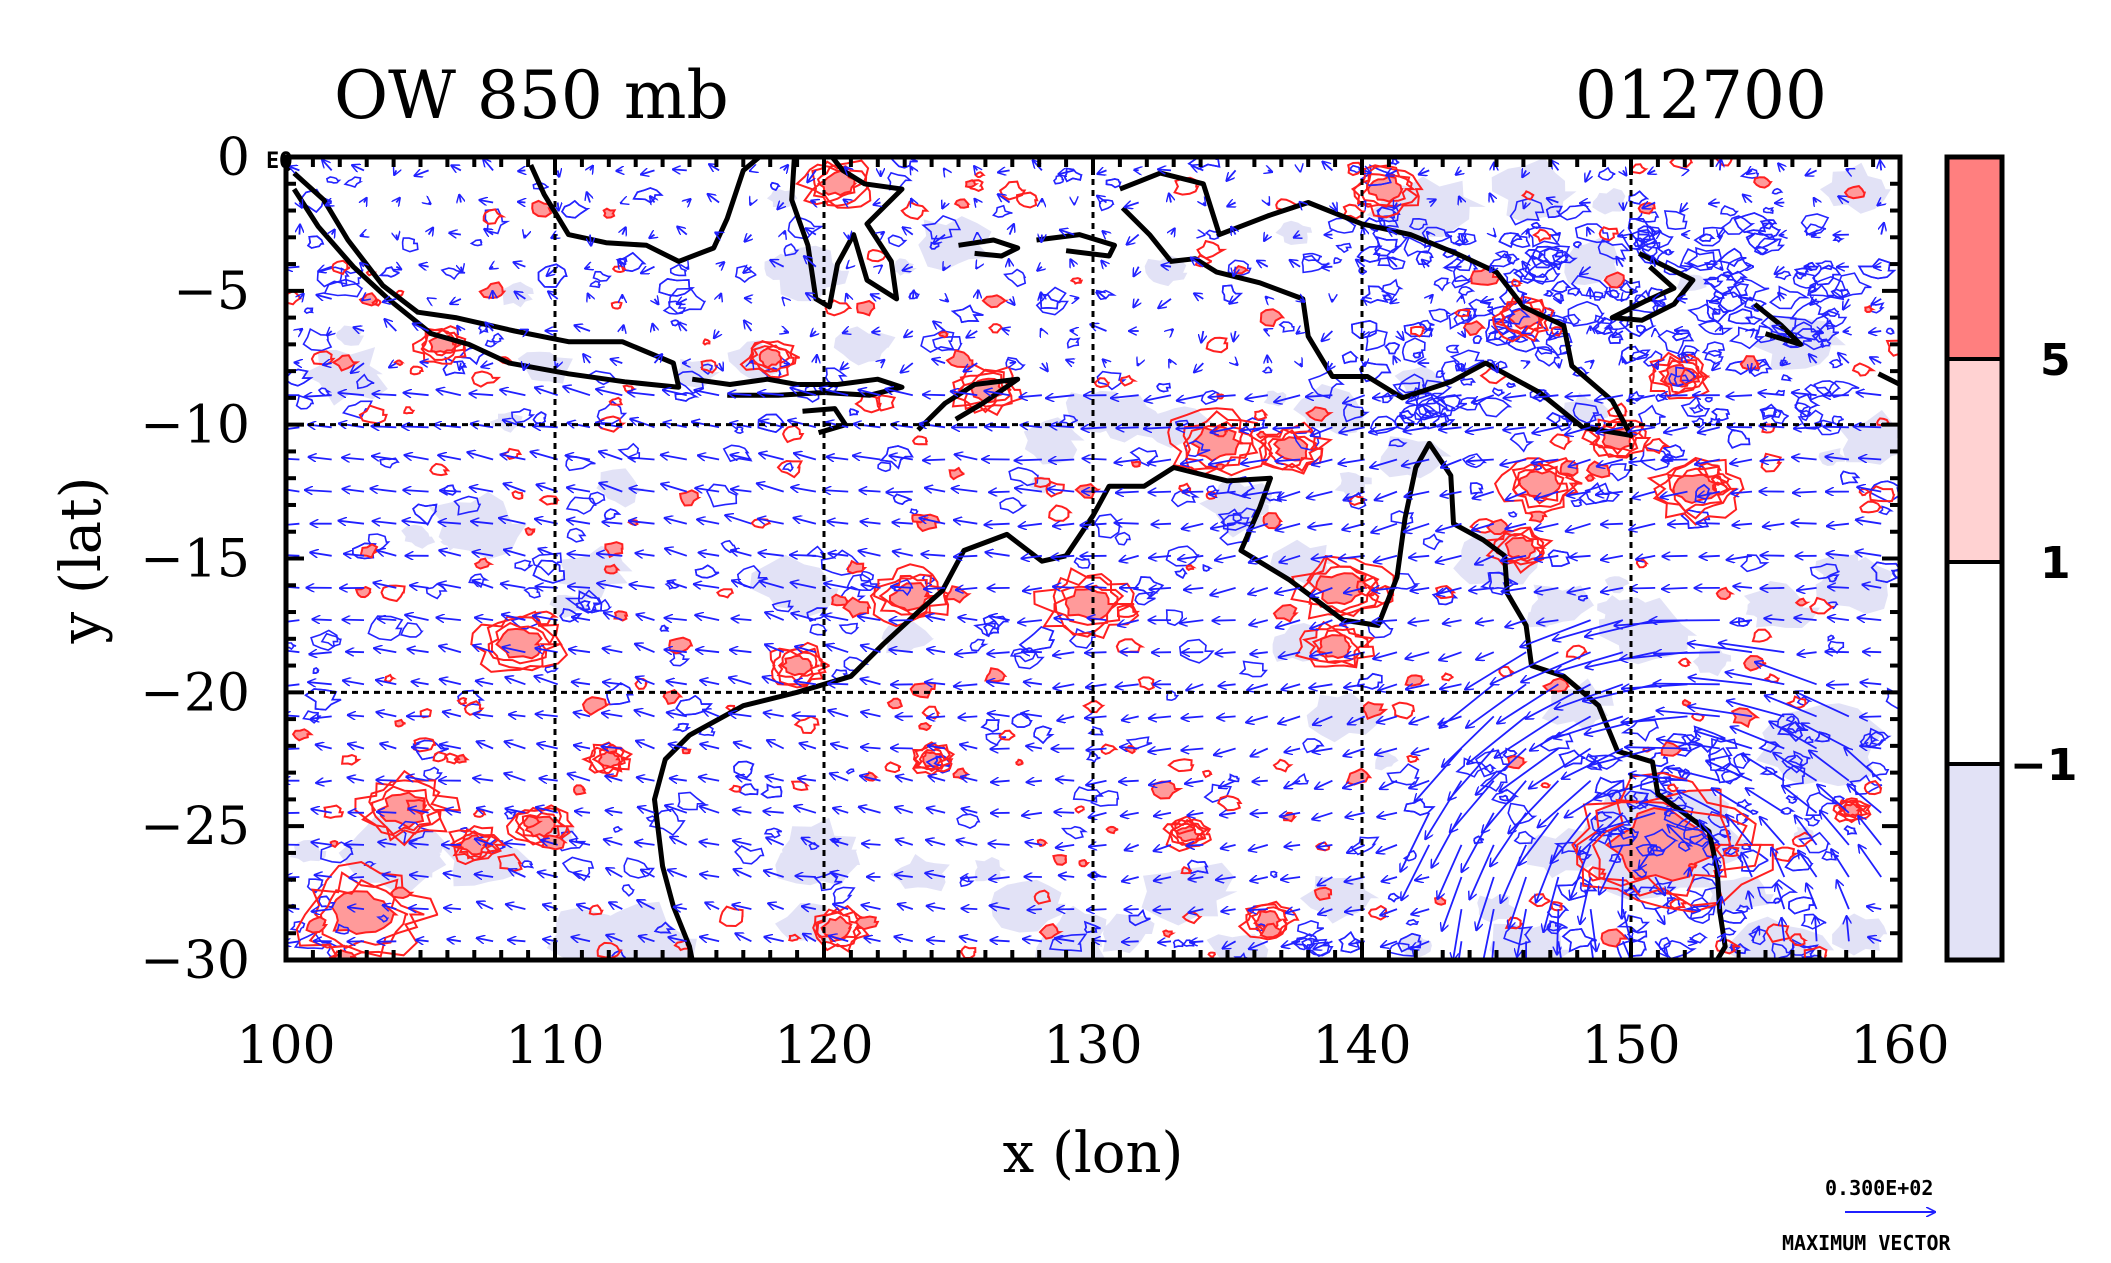  I want to click on x-tick-label: 100, so click(285, 1046).